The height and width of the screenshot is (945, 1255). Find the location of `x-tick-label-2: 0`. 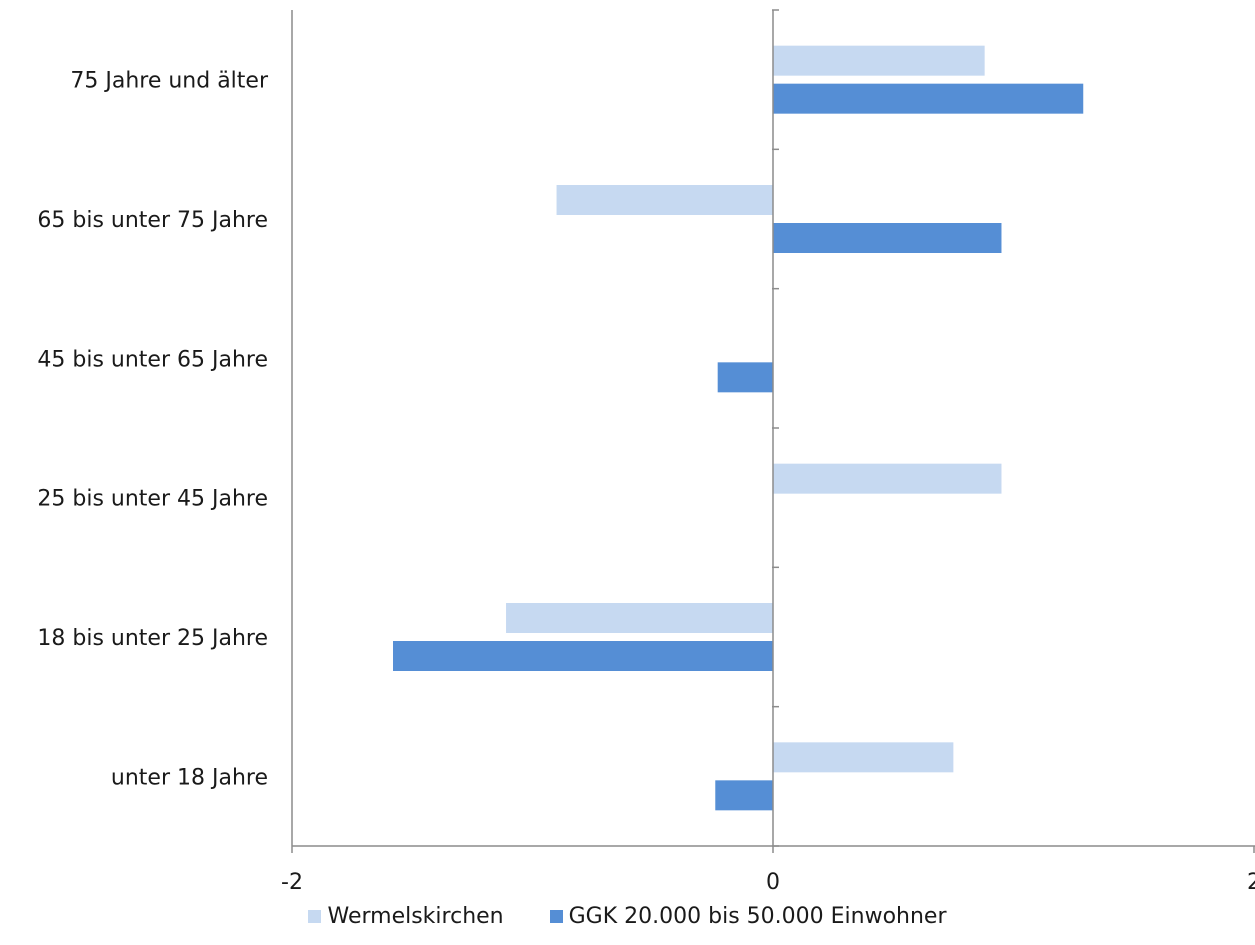

x-tick-label-2: 0 is located at coordinates (773, 882).